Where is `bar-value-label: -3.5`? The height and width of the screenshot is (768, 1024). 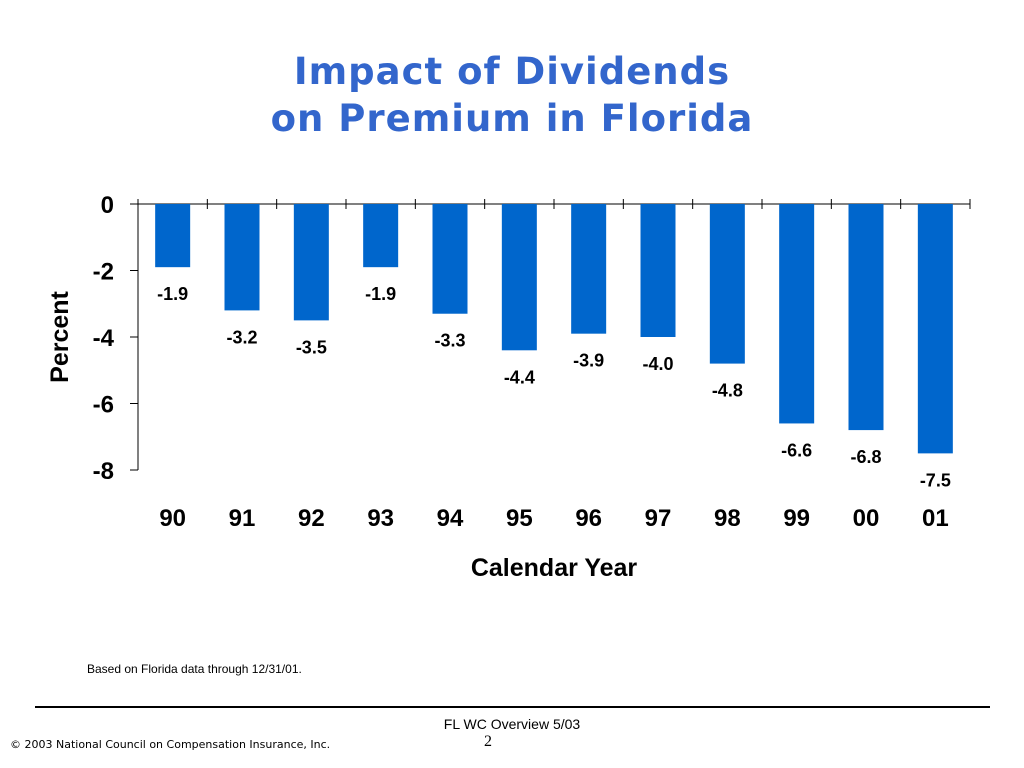 bar-value-label: -3.5 is located at coordinates (311, 347).